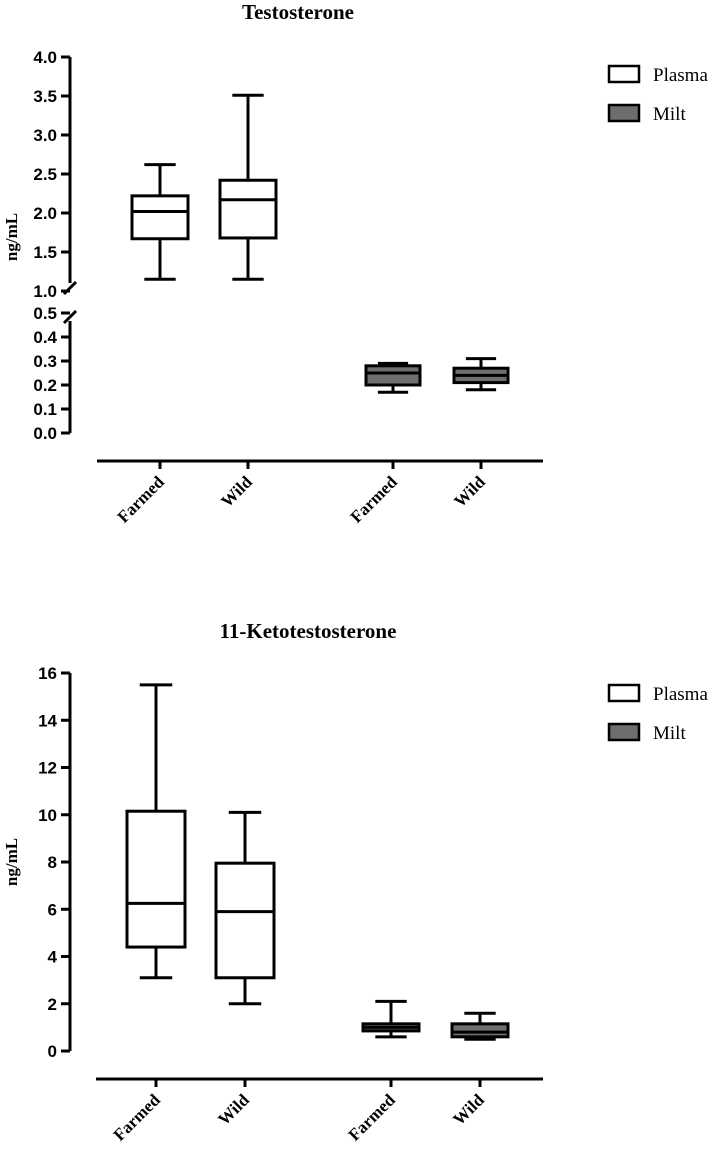  What do you see at coordinates (45, 174) in the screenshot?
I see `y-tick-label: 2.5` at bounding box center [45, 174].